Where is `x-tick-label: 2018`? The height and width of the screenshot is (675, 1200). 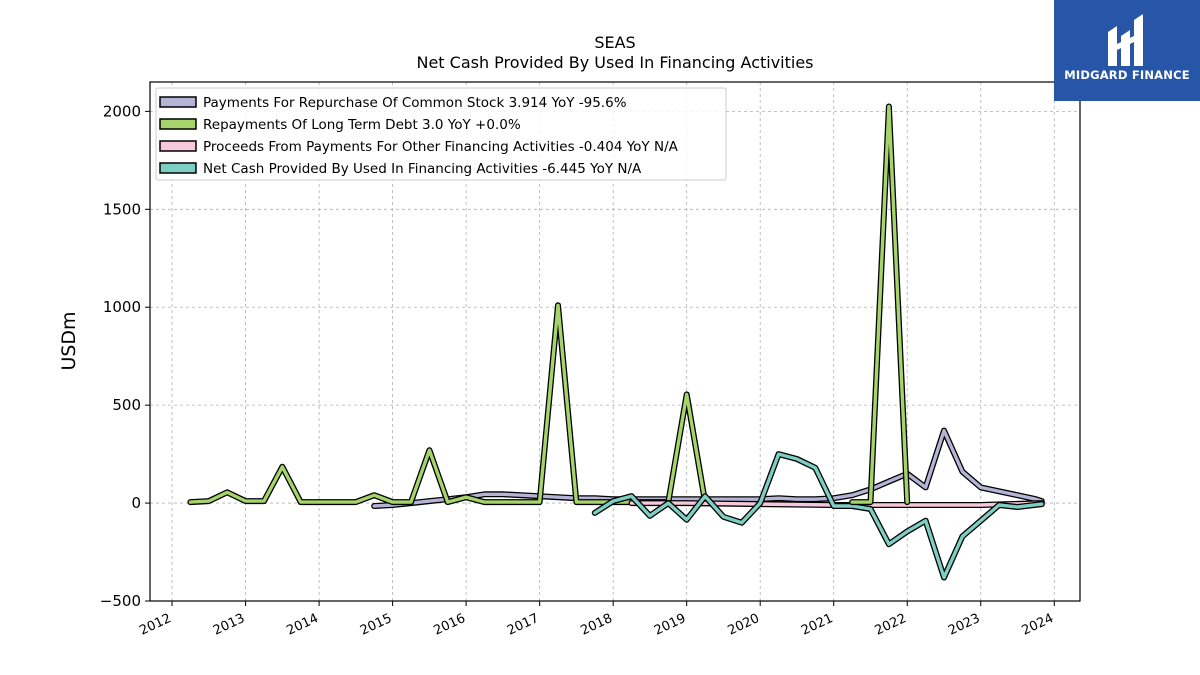 x-tick-label: 2018 is located at coordinates (597, 625).